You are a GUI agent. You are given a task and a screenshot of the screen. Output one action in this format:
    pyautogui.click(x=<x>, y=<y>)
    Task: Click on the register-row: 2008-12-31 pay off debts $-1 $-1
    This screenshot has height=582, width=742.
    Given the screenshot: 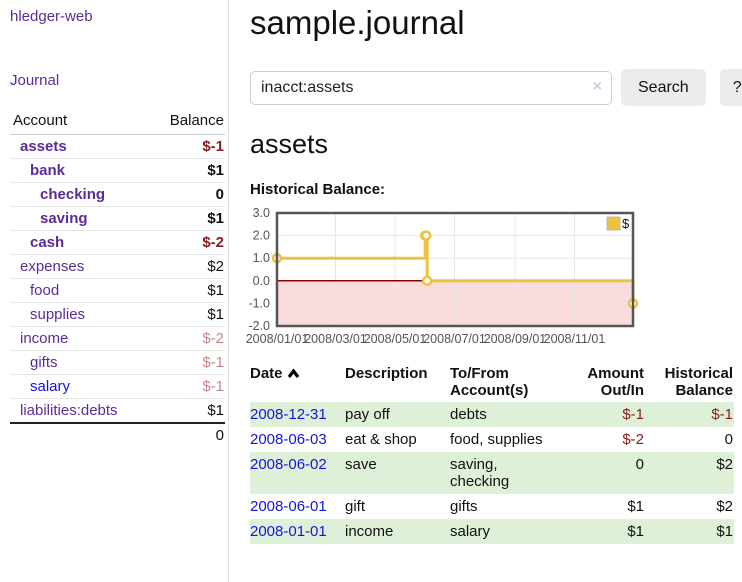 What is the action you would take?
    pyautogui.click(x=492, y=414)
    